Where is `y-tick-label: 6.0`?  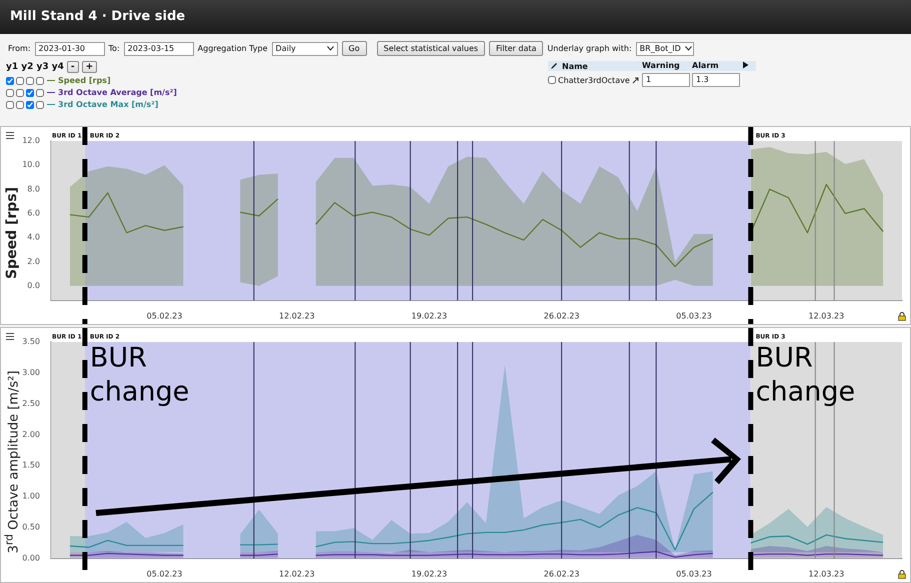 y-tick-label: 6.0 is located at coordinates (33, 213).